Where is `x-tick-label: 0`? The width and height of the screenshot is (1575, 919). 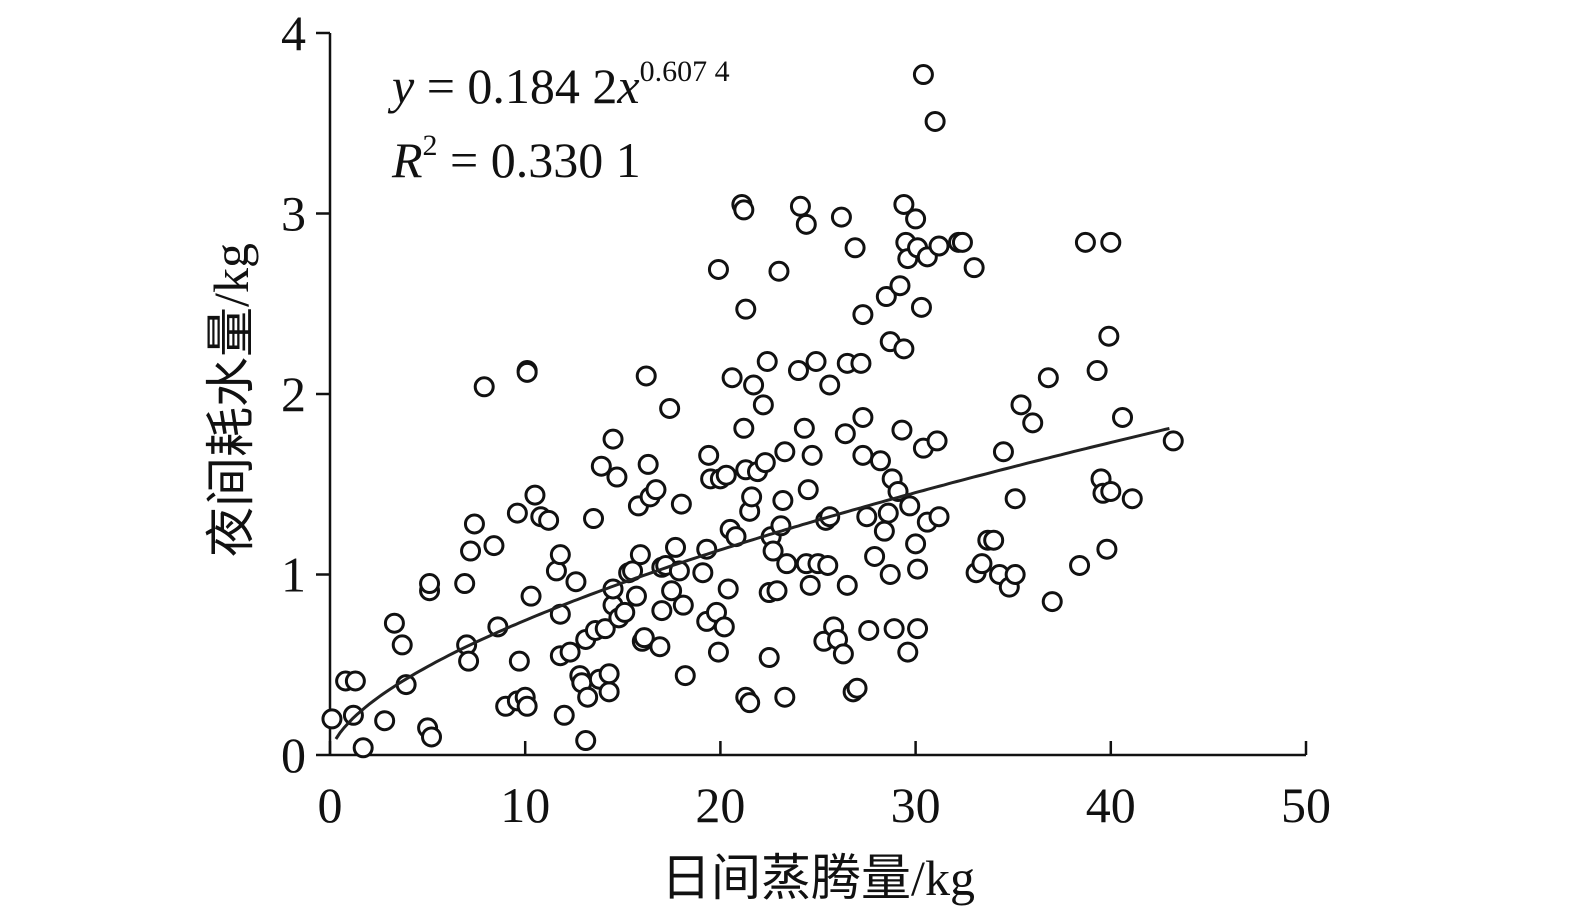
x-tick-label: 0 is located at coordinates (330, 805).